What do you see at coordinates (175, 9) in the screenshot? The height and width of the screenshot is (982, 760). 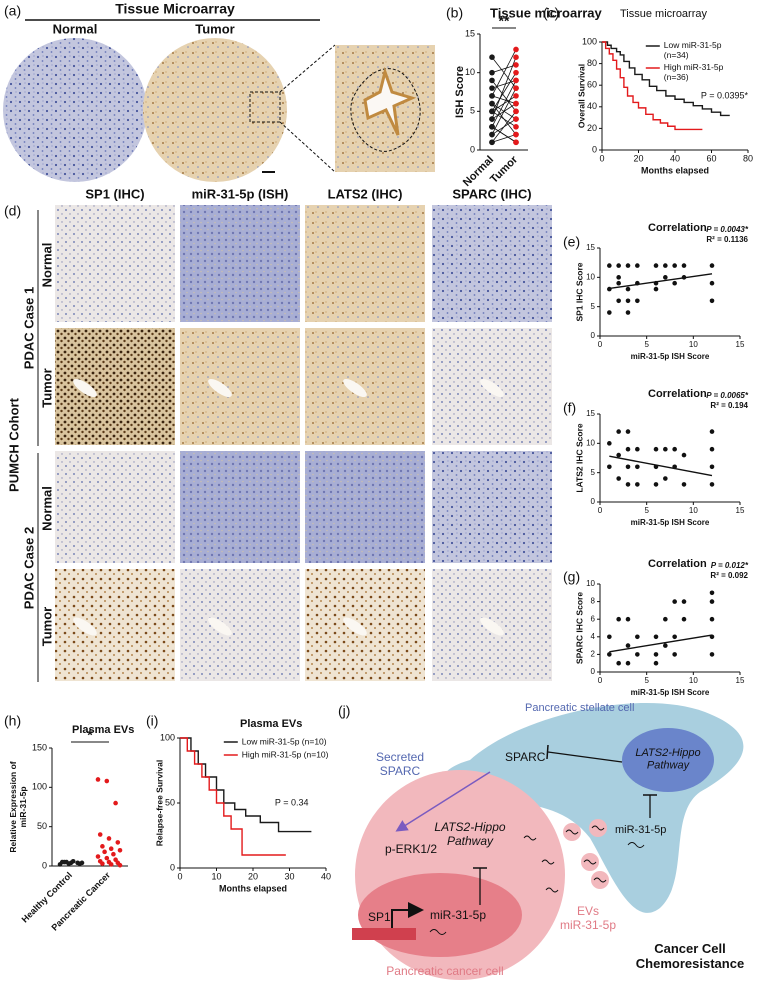 I see `panel-title: Tissue Microarray` at bounding box center [175, 9].